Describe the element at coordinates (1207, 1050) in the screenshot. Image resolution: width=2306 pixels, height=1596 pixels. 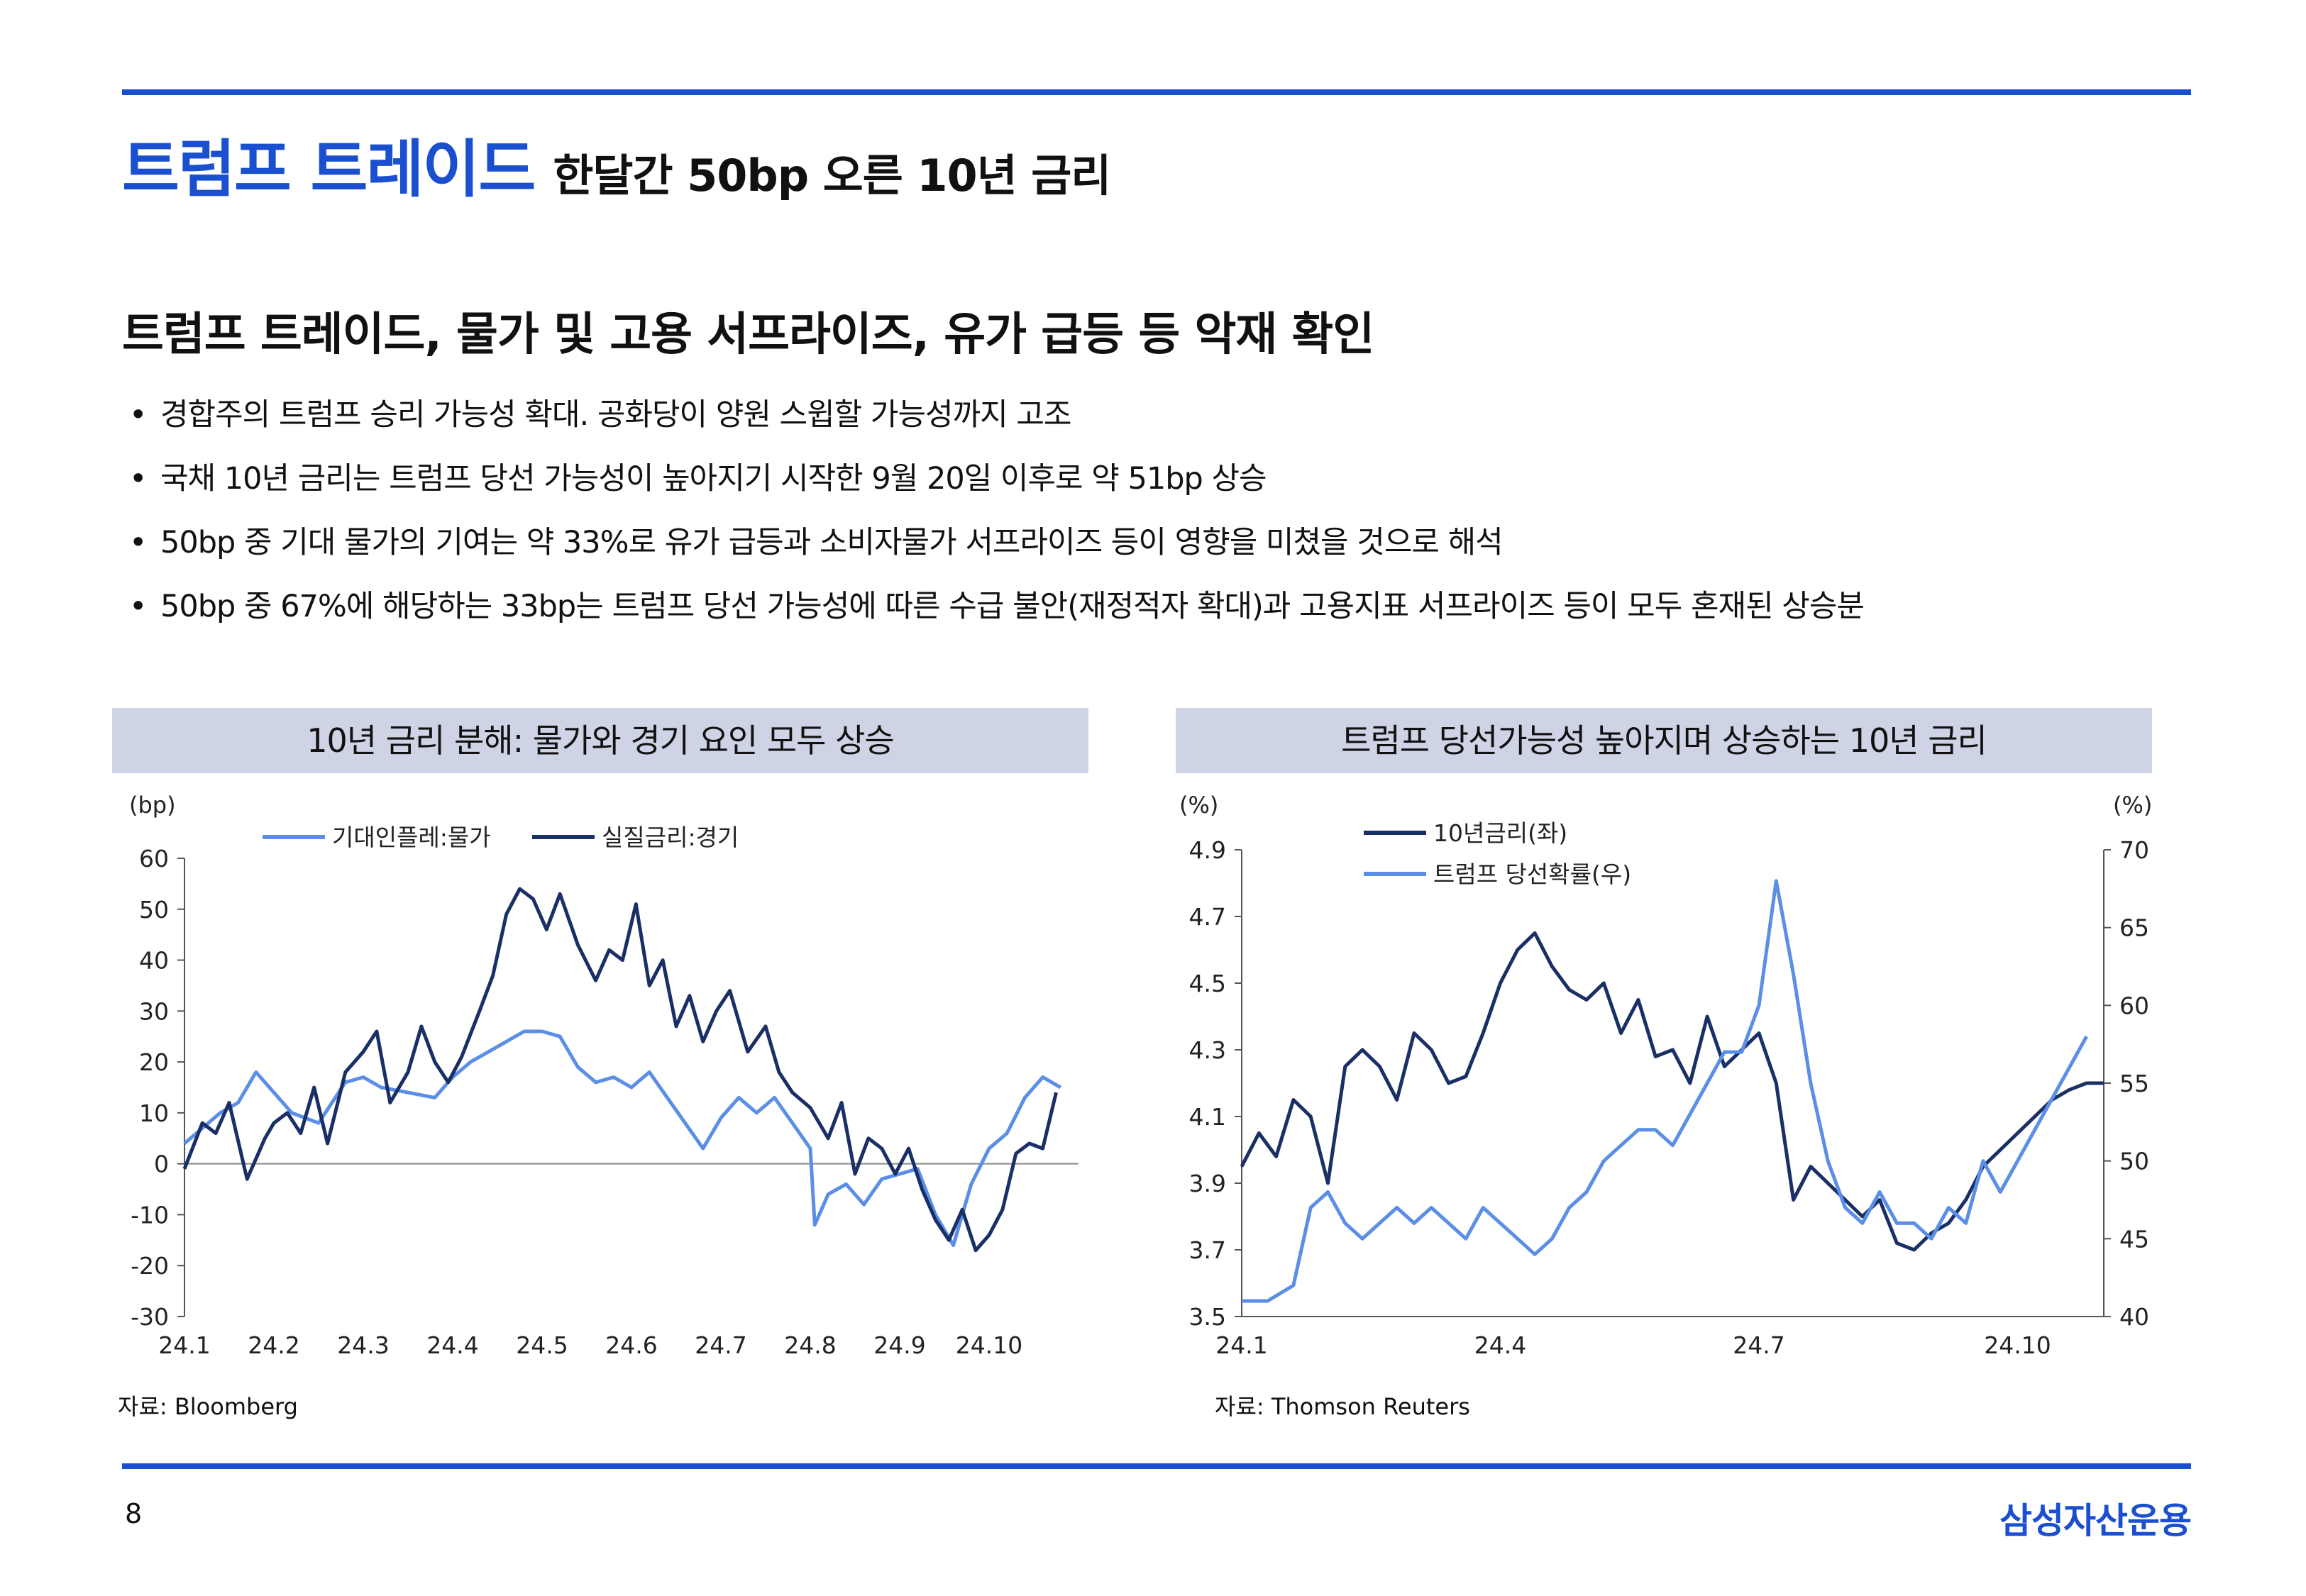
I see `left-tick-label: 4.3` at that location.